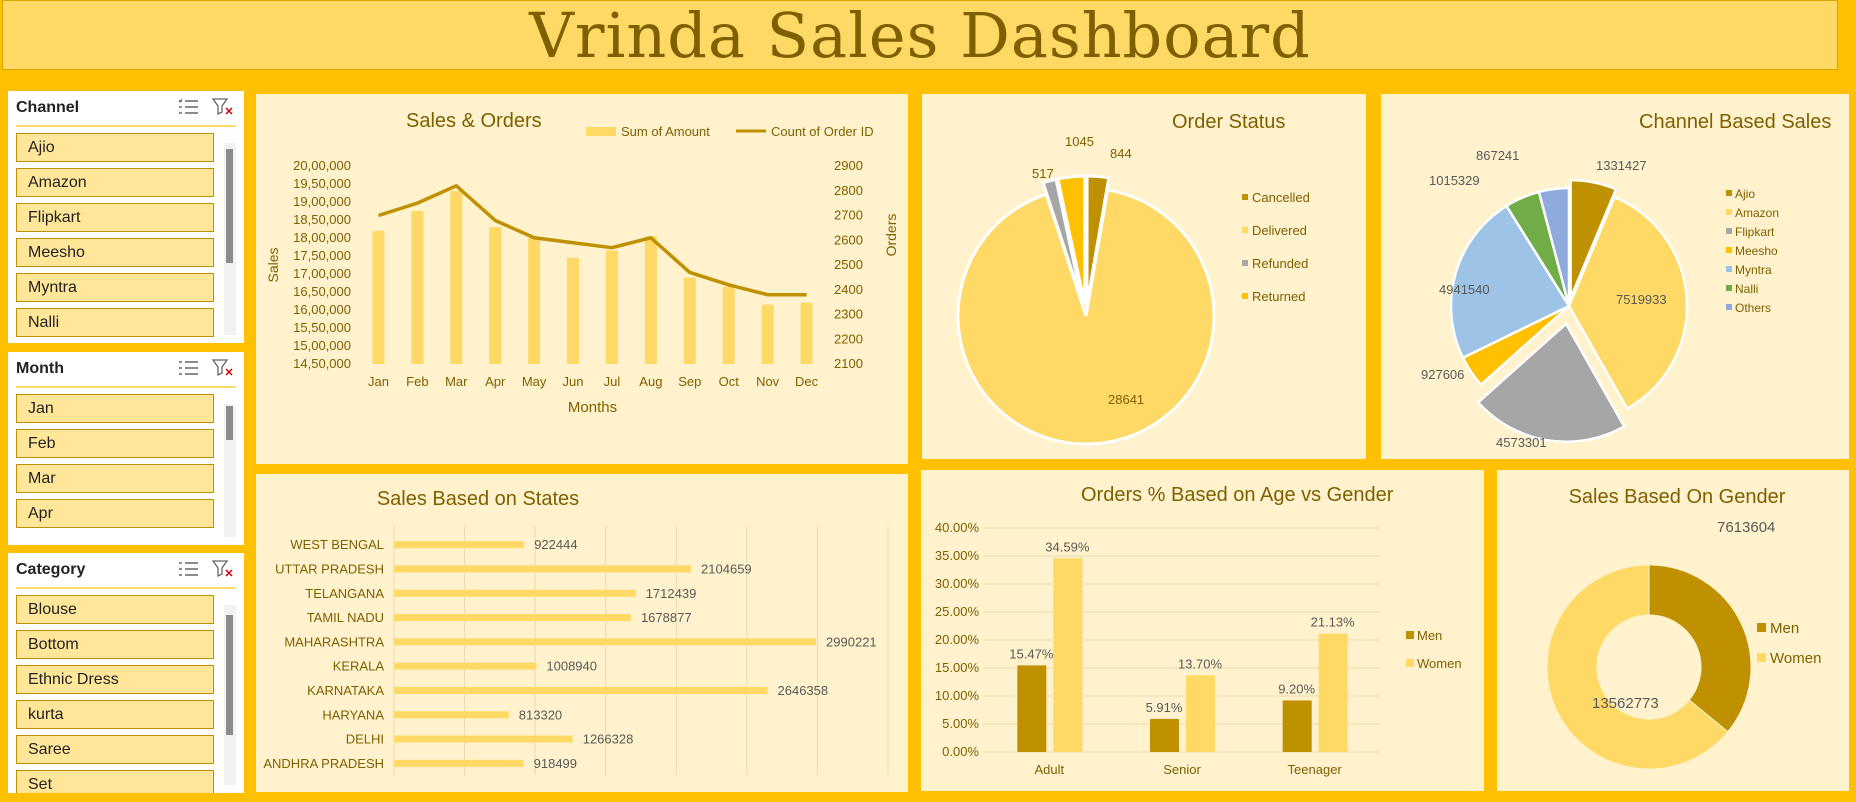  Describe the element at coordinates (115, 609) in the screenshot. I see `slicer-item-blouse: Blouse` at that location.